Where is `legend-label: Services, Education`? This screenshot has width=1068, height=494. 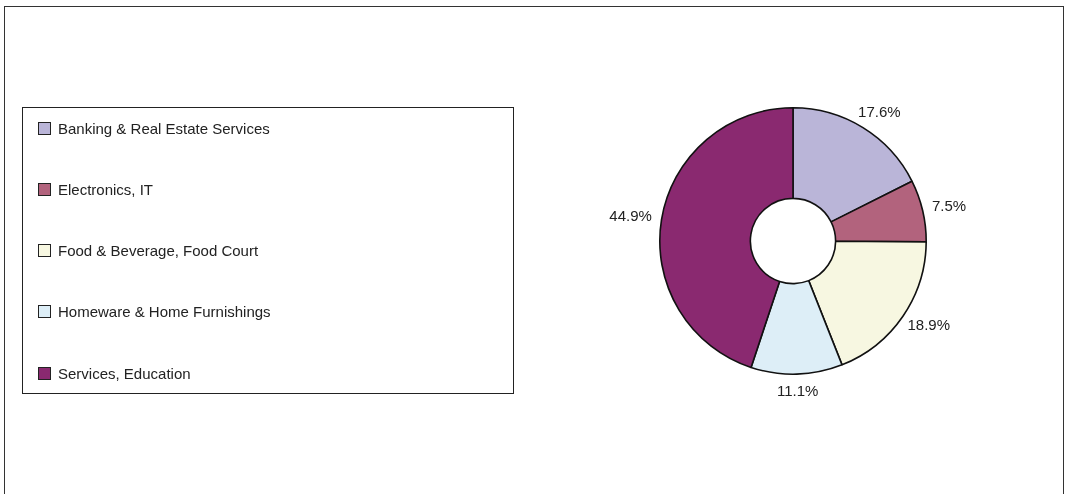
legend-label: Services, Education is located at coordinates (124, 373).